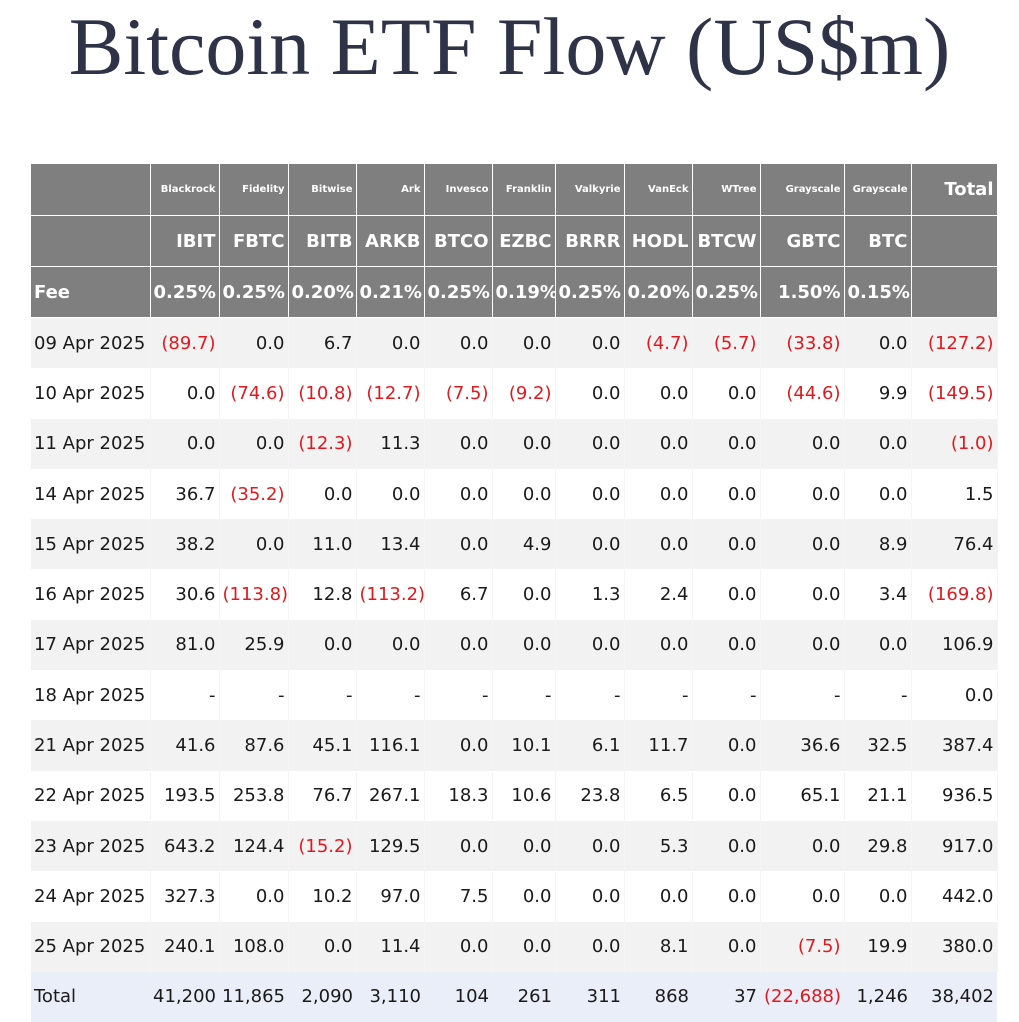 This screenshot has width=1019, height=1022. Describe the element at coordinates (590, 190) in the screenshot. I see `issuer-header: Valkyrie` at that location.